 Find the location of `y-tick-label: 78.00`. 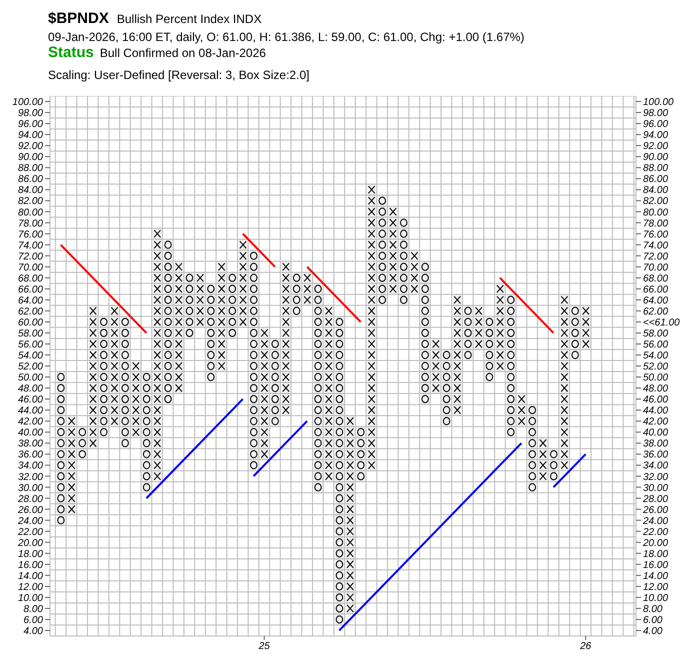

y-tick-label: 78.00 is located at coordinates (31, 224).